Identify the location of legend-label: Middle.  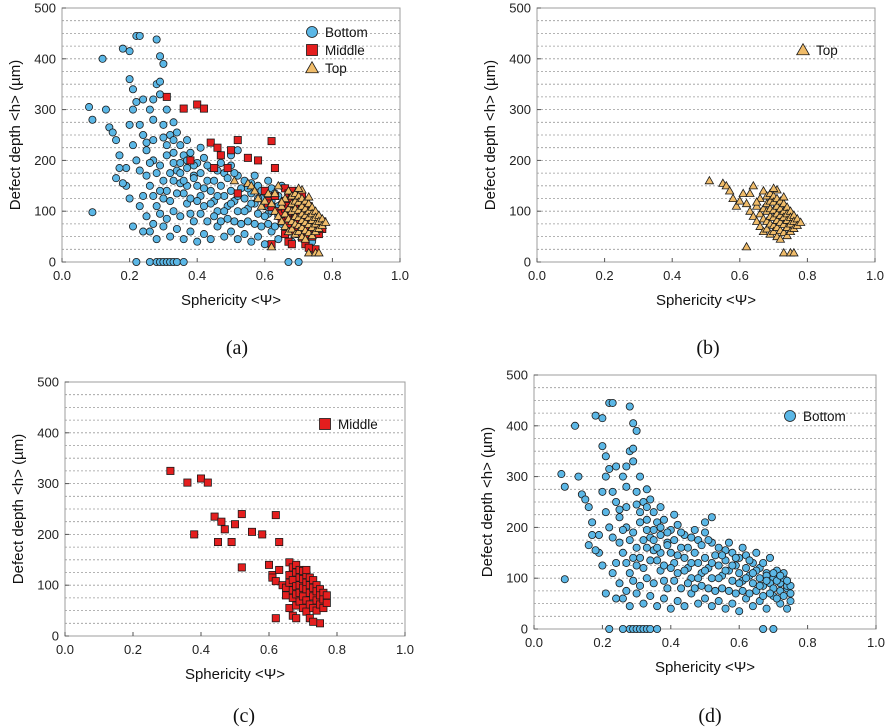
(358, 424).